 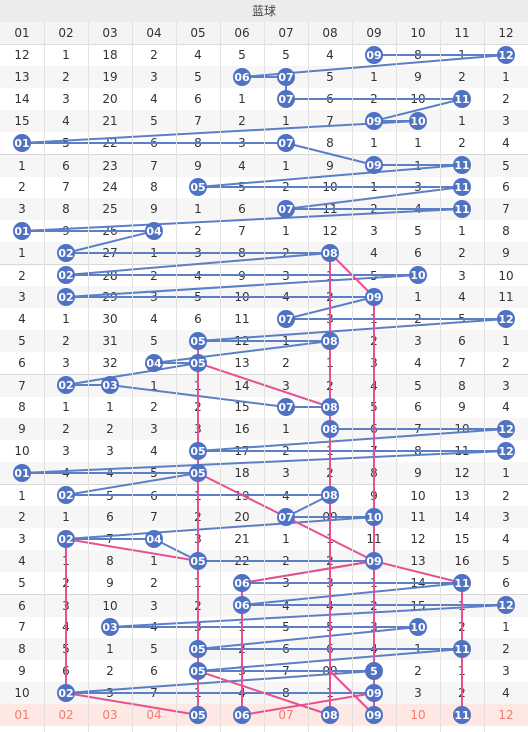 I want to click on table-cell: 30, so click(x=110, y=319).